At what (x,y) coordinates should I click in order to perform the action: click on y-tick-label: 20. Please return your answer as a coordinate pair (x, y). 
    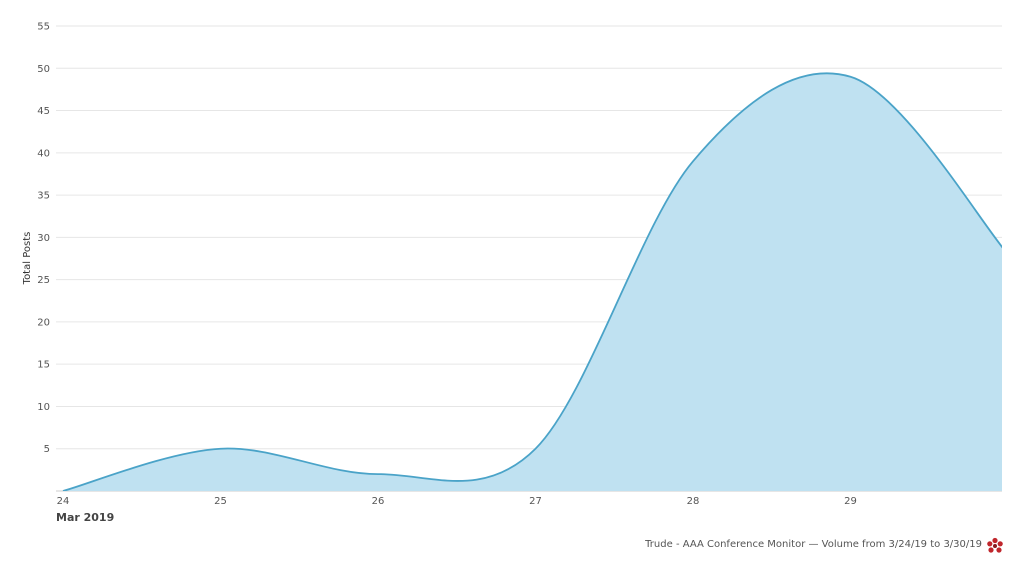
    Looking at the image, I should click on (43, 322).